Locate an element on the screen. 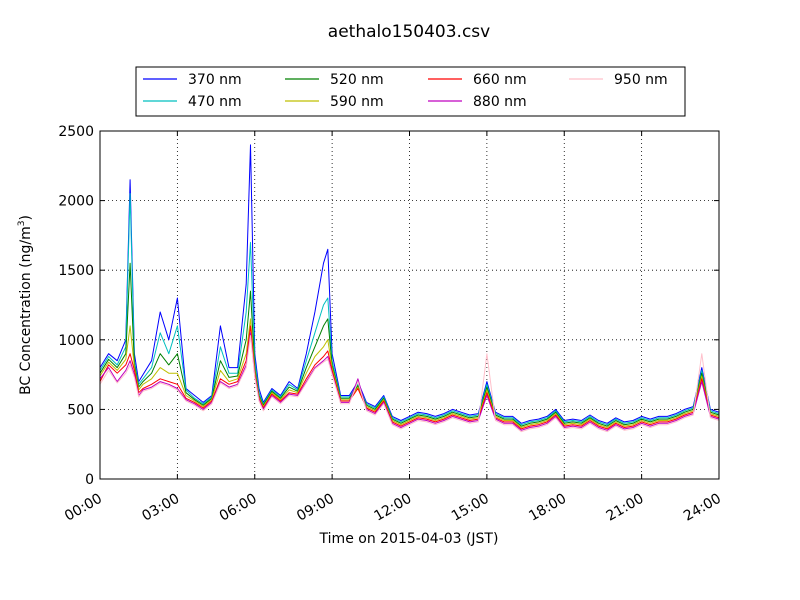 The image size is (800, 600). chart-title: aethalo150403.csv is located at coordinates (409, 32).